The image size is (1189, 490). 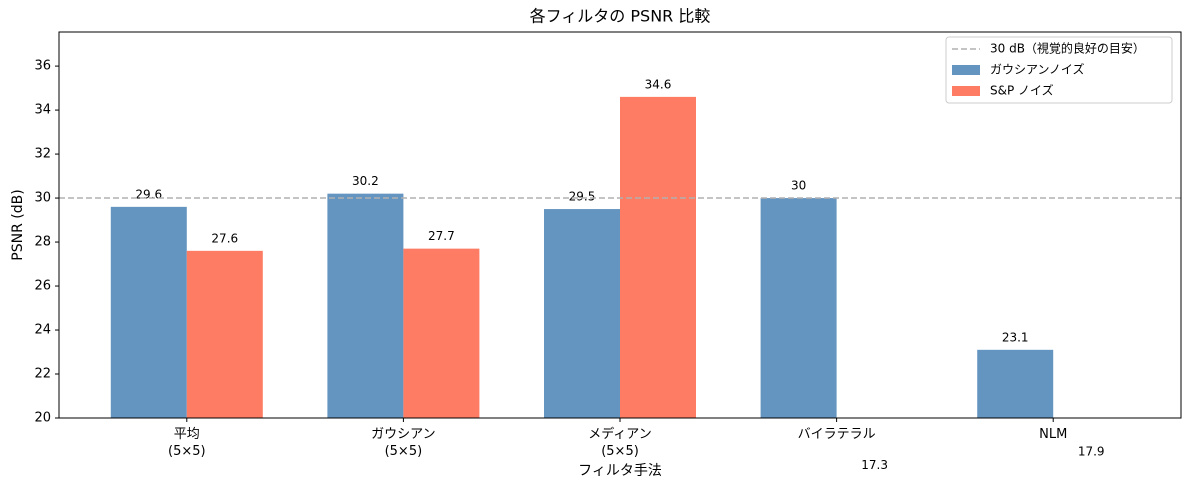 What do you see at coordinates (148, 194) in the screenshot?
I see `value-label: 29.6` at bounding box center [148, 194].